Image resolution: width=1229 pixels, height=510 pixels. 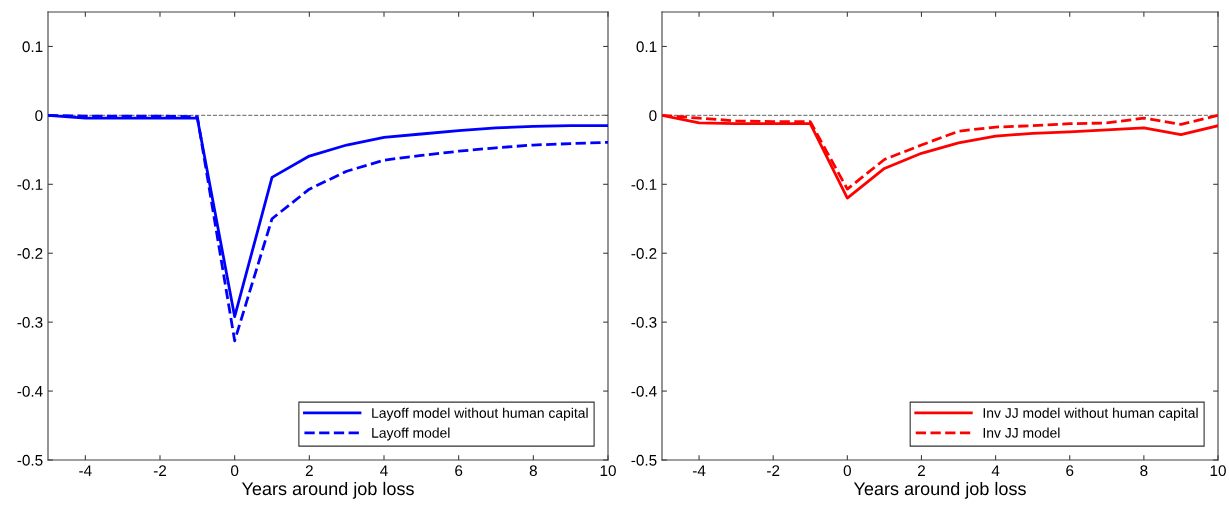 What do you see at coordinates (480, 414) in the screenshot?
I see `legend-label: Layoff model without human capital` at bounding box center [480, 414].